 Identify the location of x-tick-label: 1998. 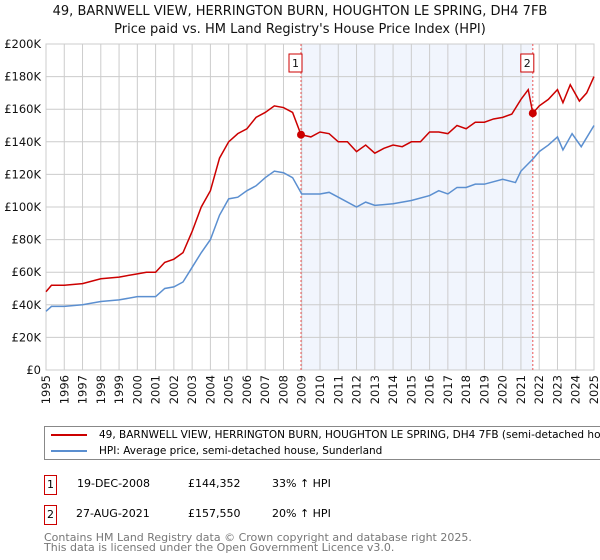
(101, 389).